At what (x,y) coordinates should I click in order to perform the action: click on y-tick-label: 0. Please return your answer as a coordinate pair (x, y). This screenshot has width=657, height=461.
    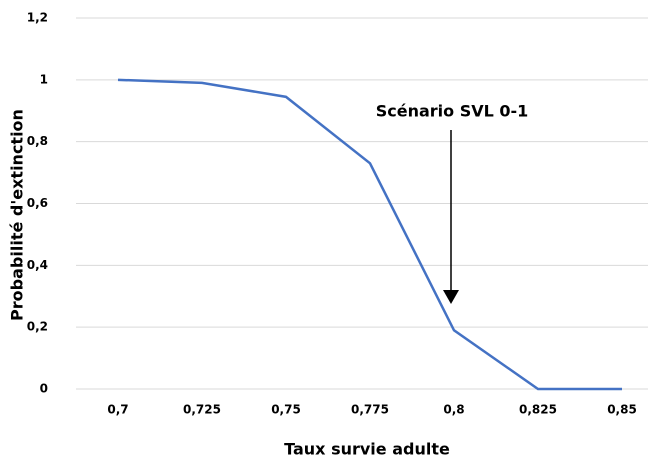
    Looking at the image, I should click on (44, 389).